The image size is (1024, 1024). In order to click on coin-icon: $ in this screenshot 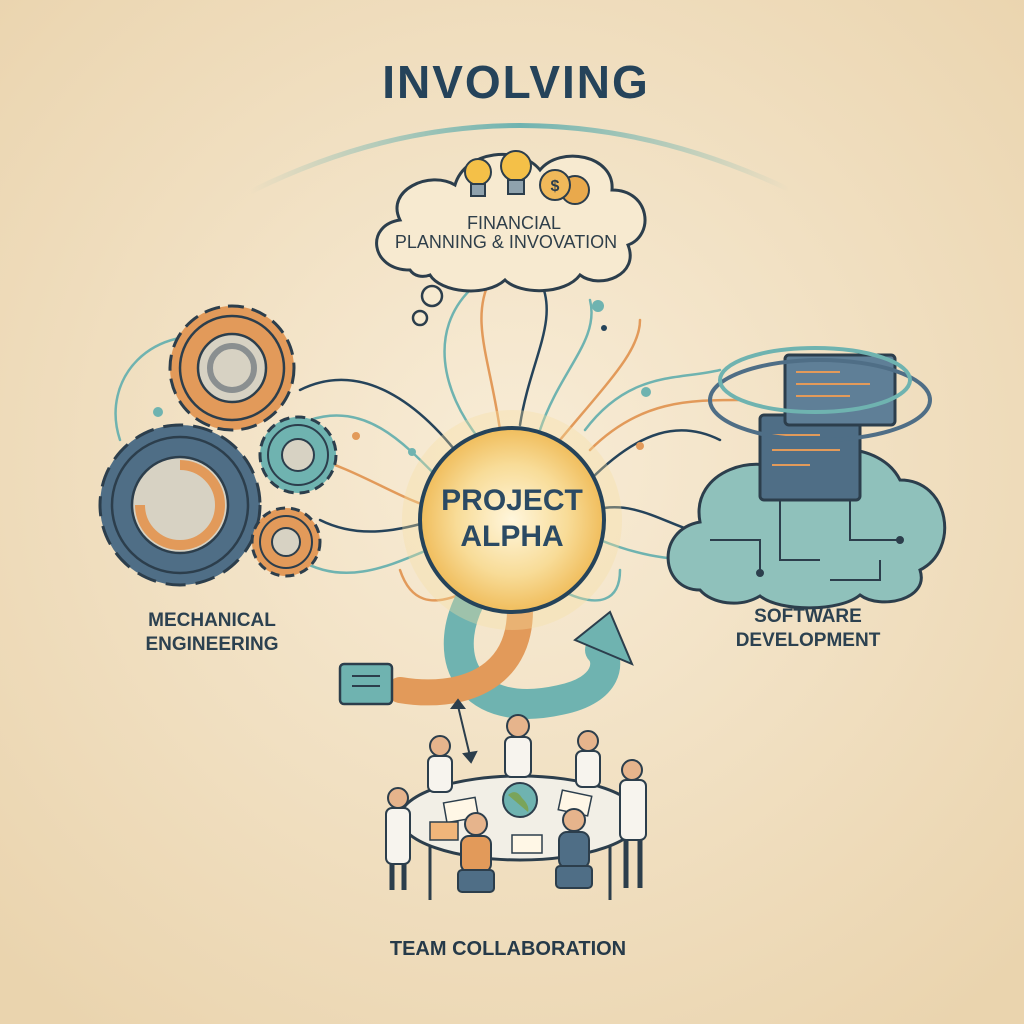, I will do `click(564, 187)`.